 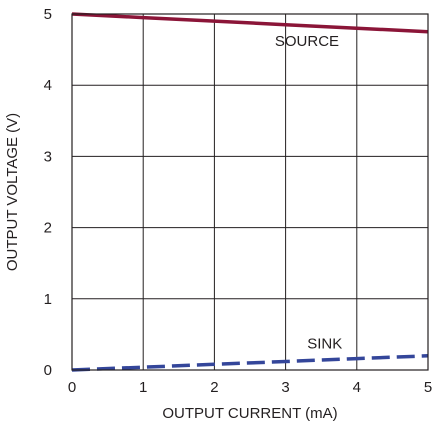 I want to click on y-tick-label: 4, so click(x=48, y=85).